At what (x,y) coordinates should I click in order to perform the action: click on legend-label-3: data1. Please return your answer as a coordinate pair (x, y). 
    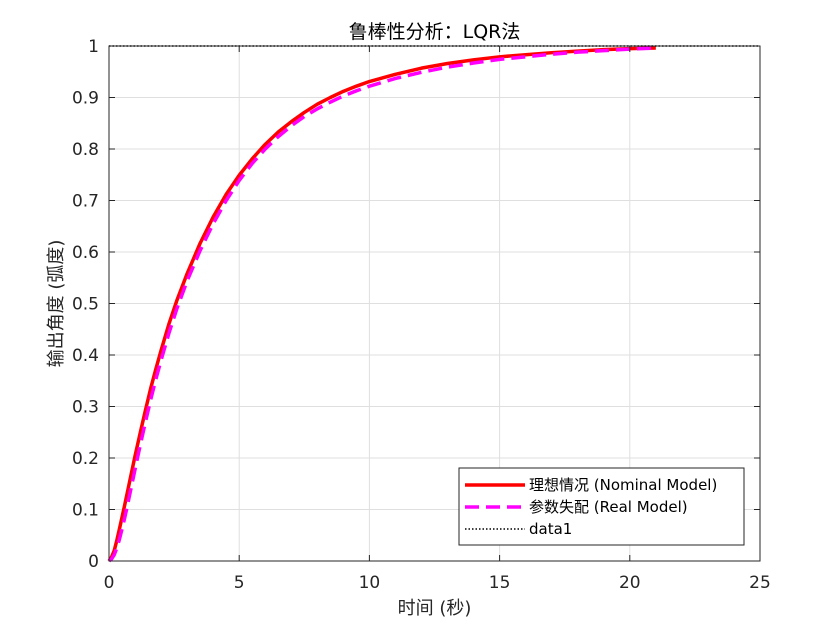
    Looking at the image, I should click on (550, 529).